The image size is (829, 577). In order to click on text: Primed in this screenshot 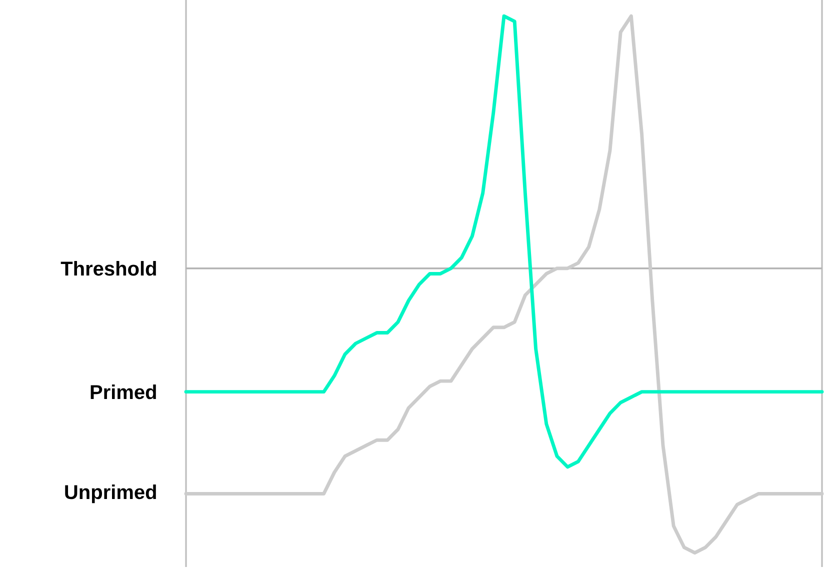, I will do `click(123, 392)`.